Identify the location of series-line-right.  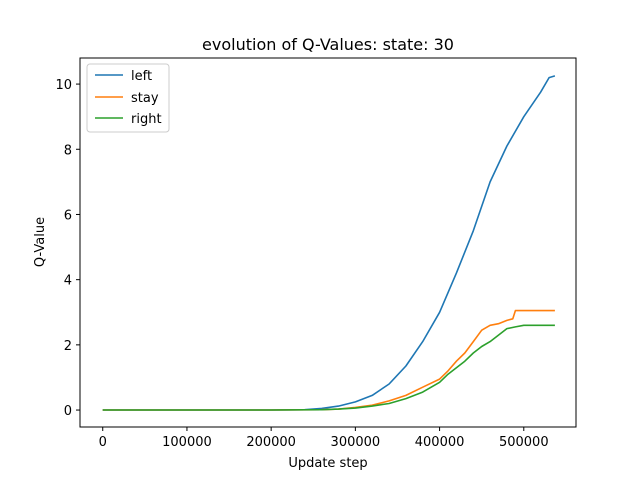
(328, 367).